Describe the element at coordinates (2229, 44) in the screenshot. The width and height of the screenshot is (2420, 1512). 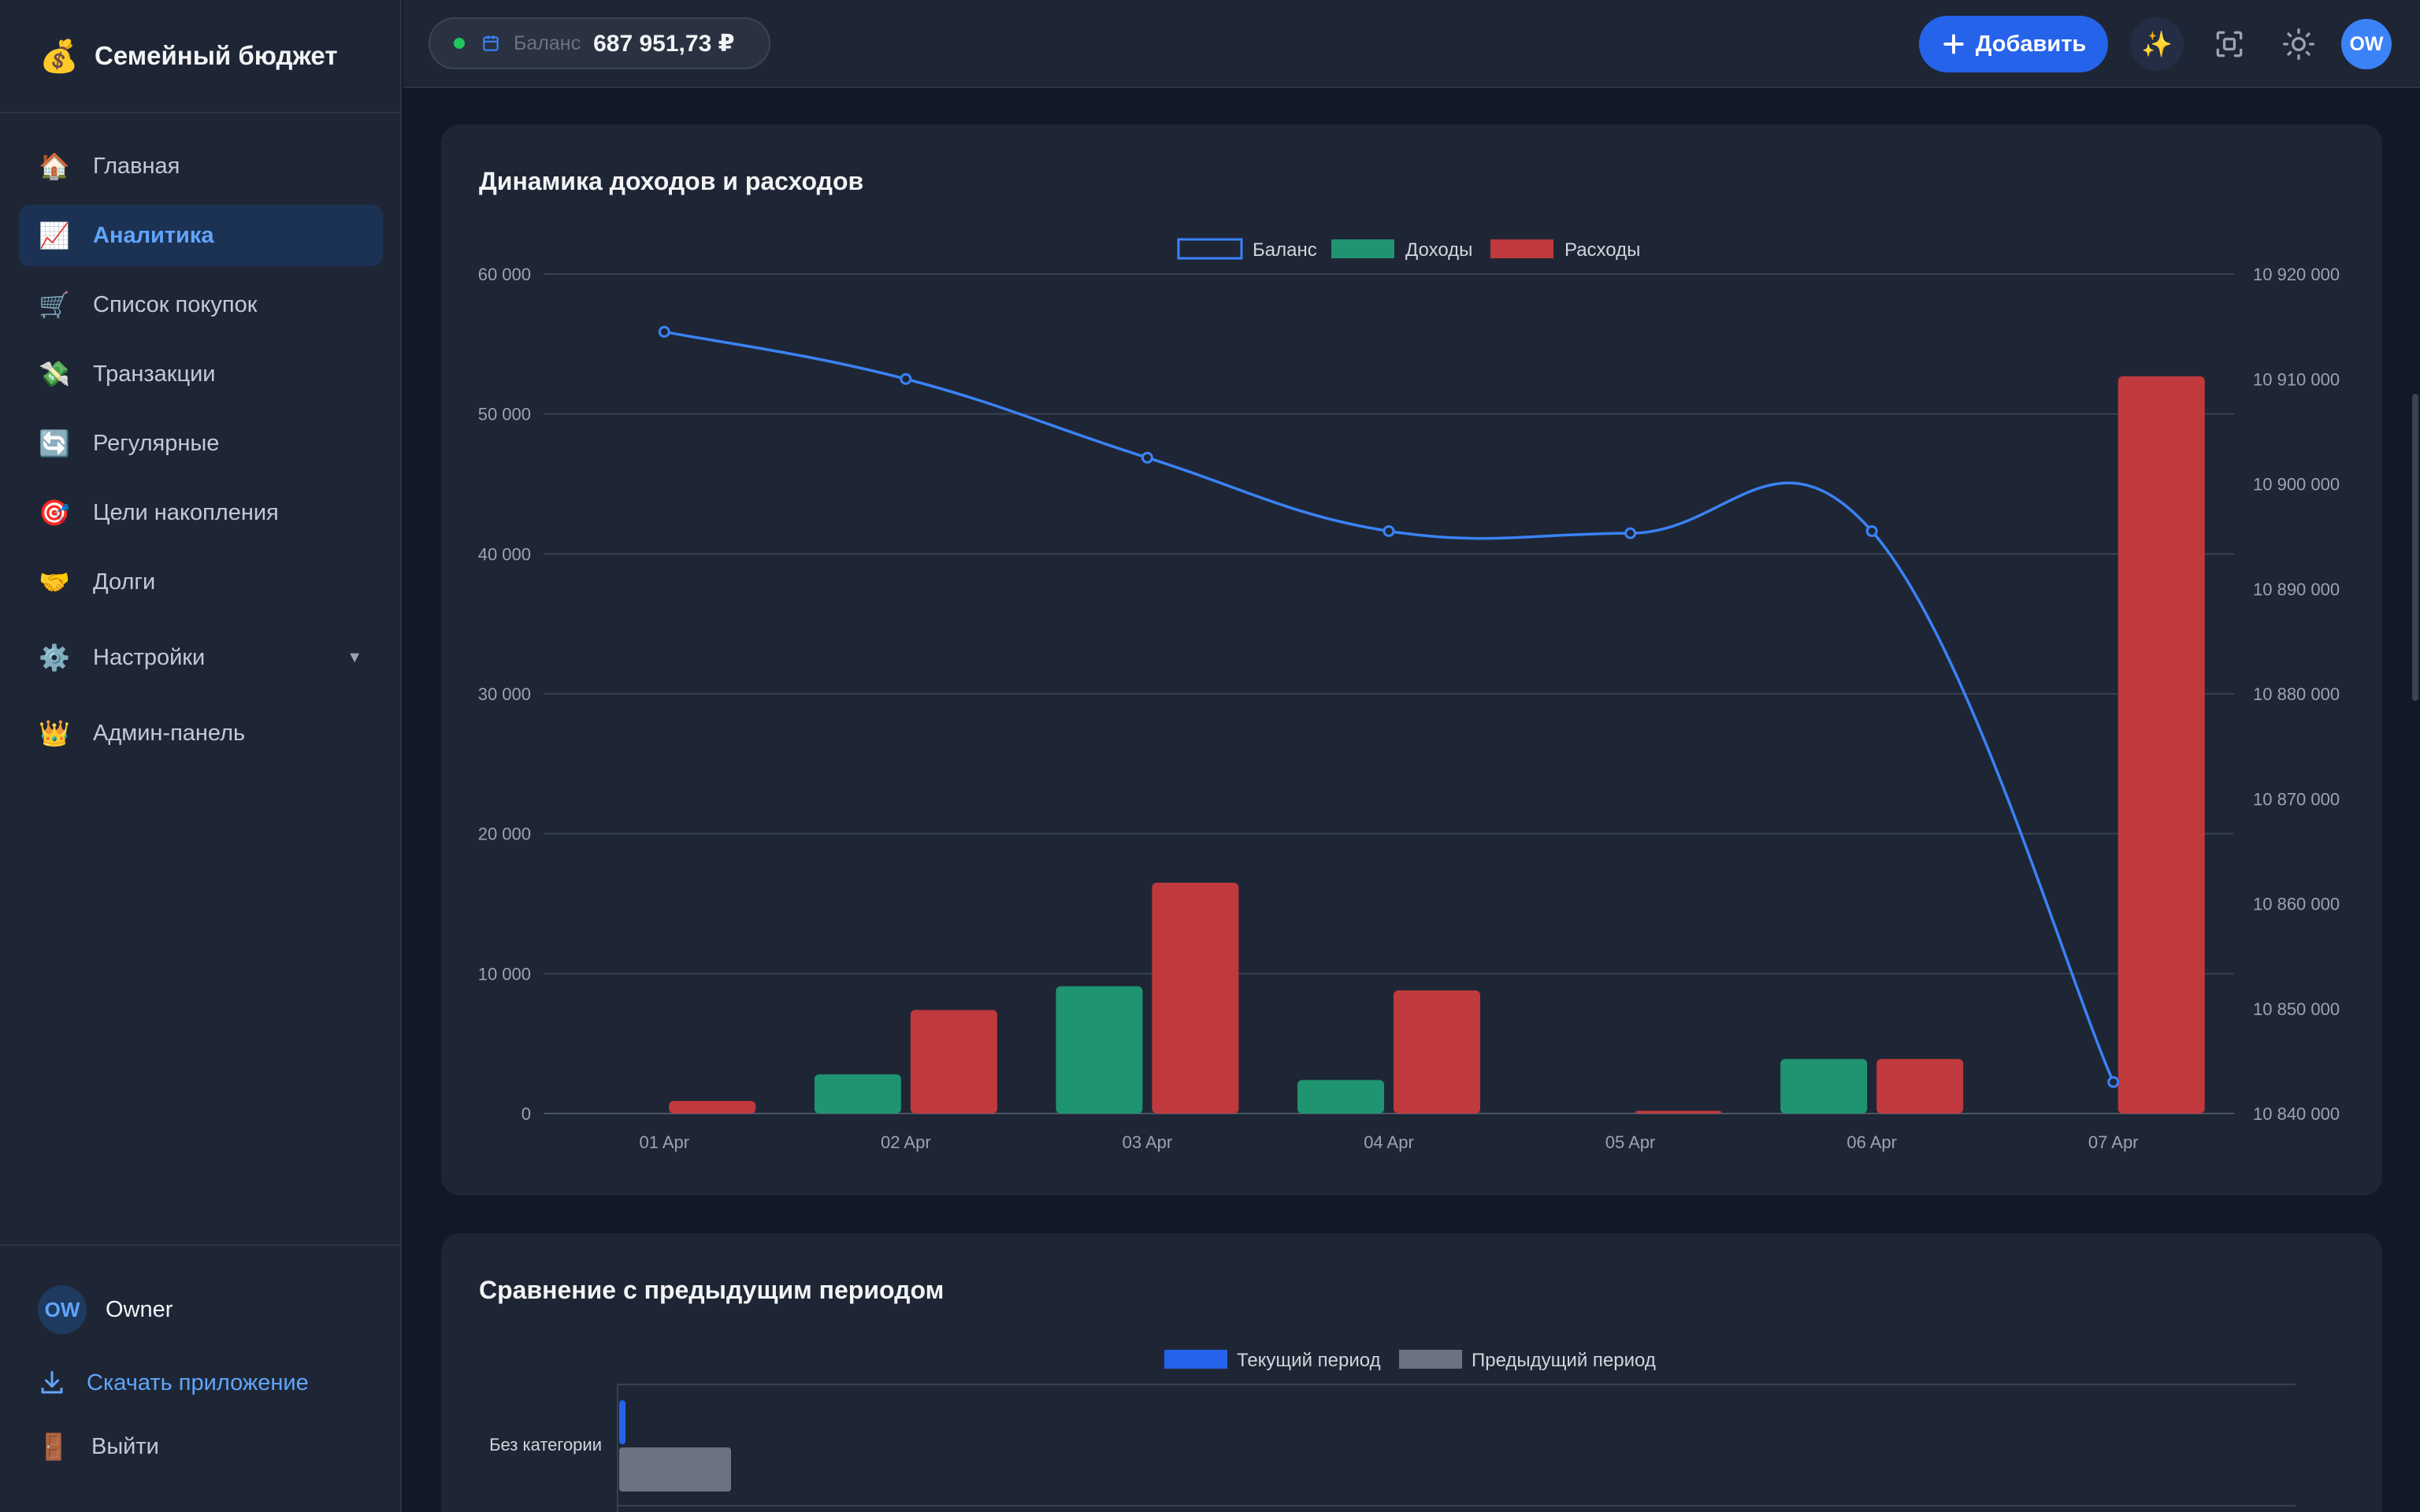
I see `focus-icon` at that location.